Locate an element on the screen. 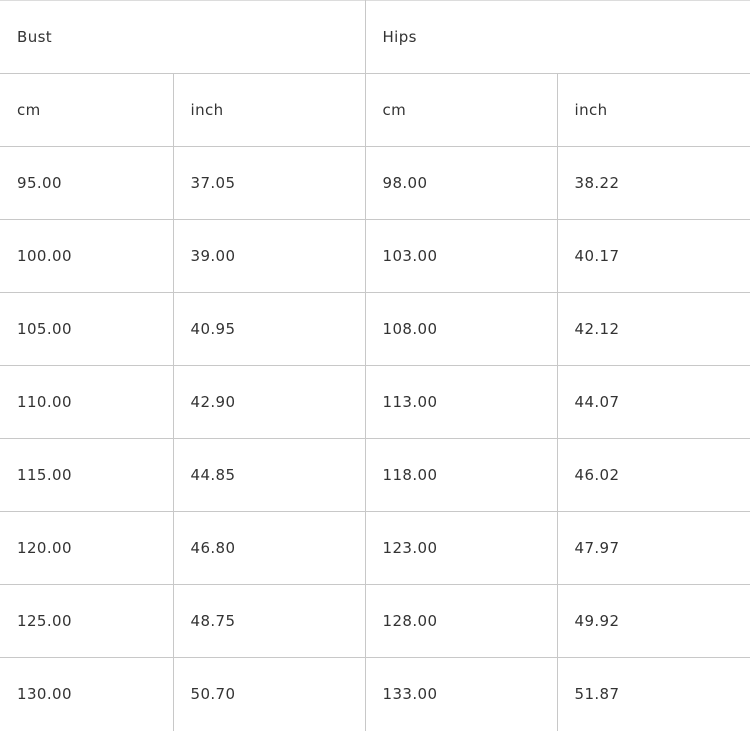 The image size is (750, 731). cell-value: 100.00 is located at coordinates (44, 256).